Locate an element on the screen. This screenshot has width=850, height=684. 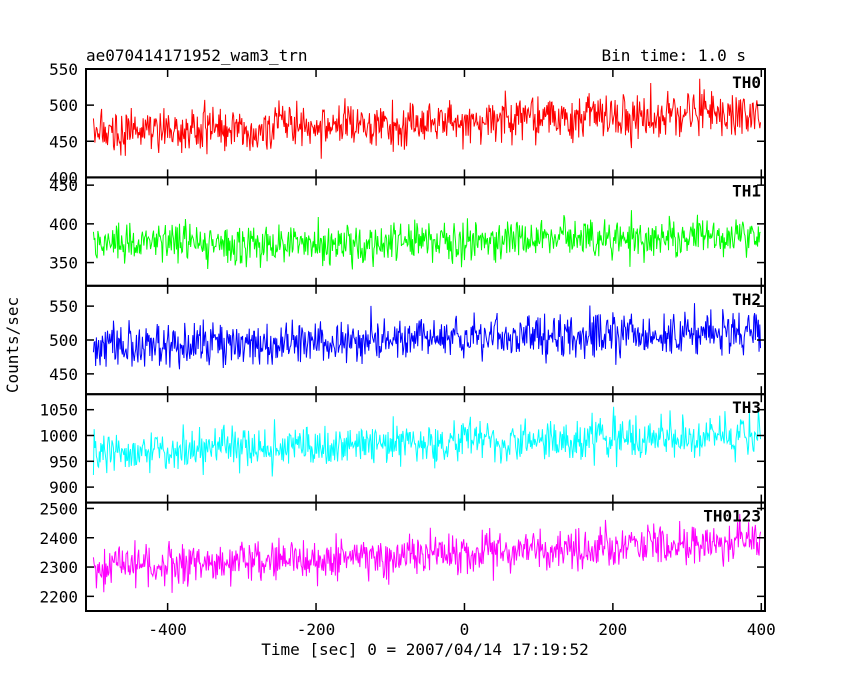
panel-th0123: 2200 2300 2400 2500 TH0123 is located at coordinates (402, 556).